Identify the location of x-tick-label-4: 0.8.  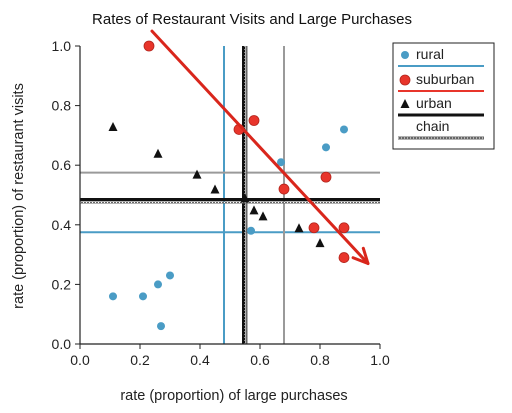
(320, 360).